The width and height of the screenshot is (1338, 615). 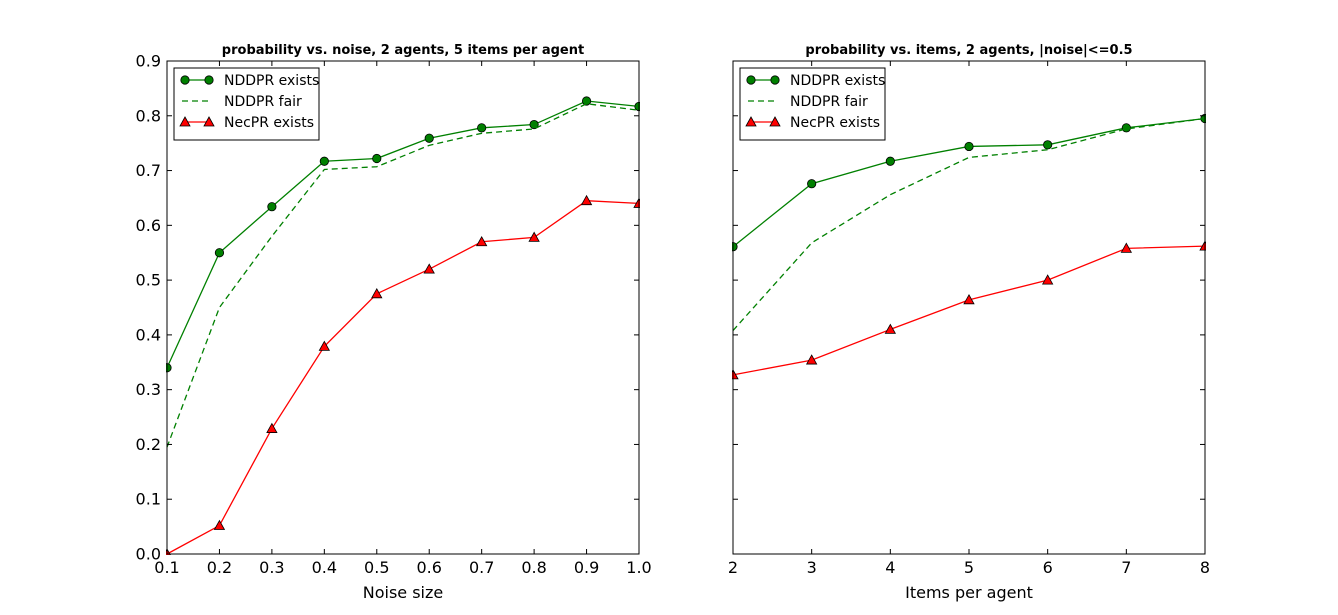 I want to click on x-tick-label: 0.9, so click(x=586, y=567).